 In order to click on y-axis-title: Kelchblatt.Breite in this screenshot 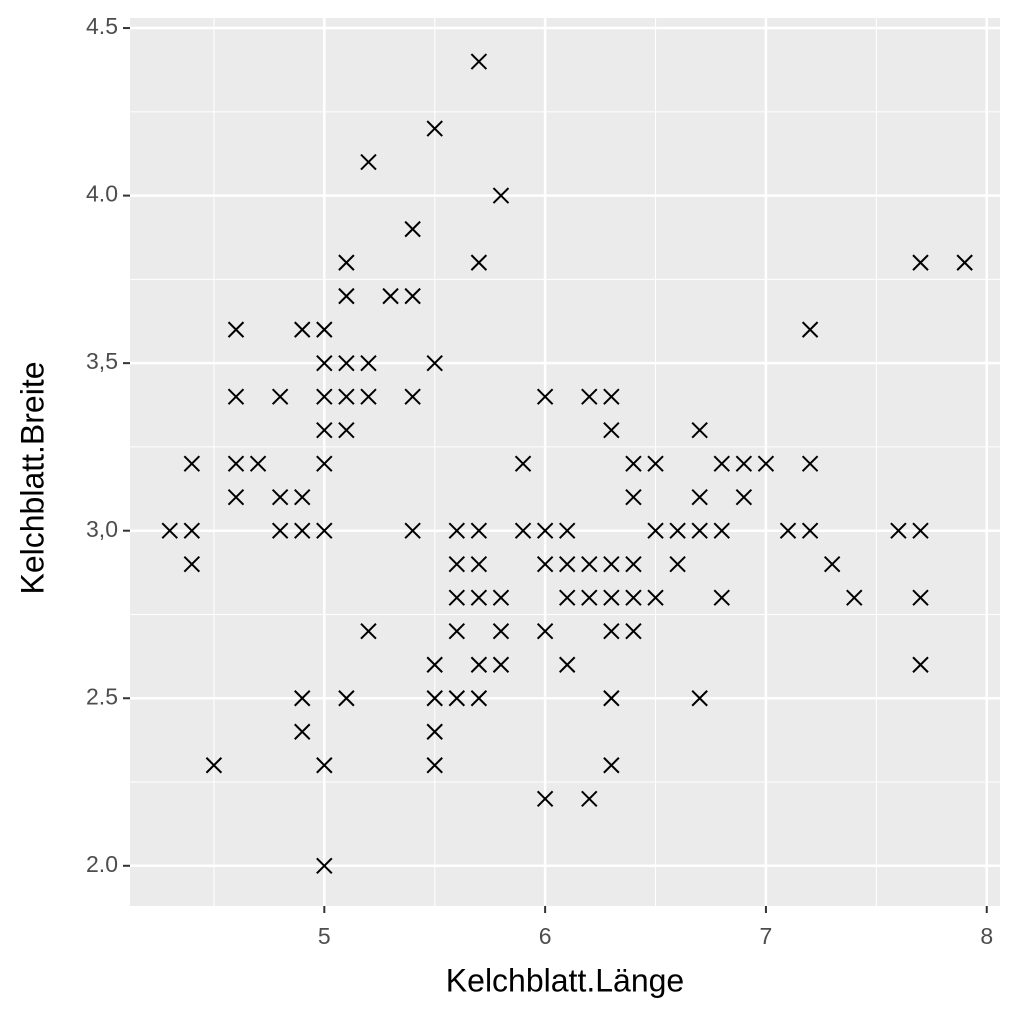, I will do `click(32, 477)`.